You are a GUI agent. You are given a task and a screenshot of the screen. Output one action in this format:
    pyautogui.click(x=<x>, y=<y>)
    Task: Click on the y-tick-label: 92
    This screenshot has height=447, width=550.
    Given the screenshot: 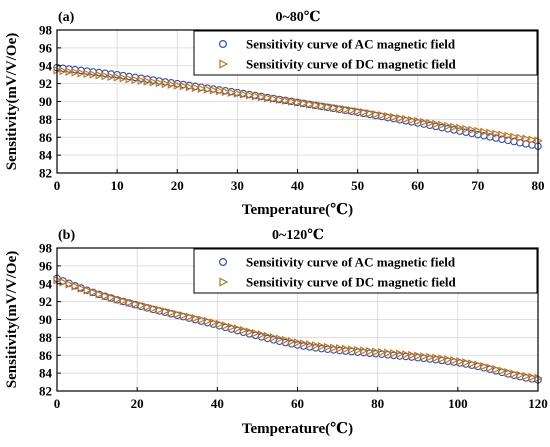 What is the action you would take?
    pyautogui.click(x=45, y=301)
    